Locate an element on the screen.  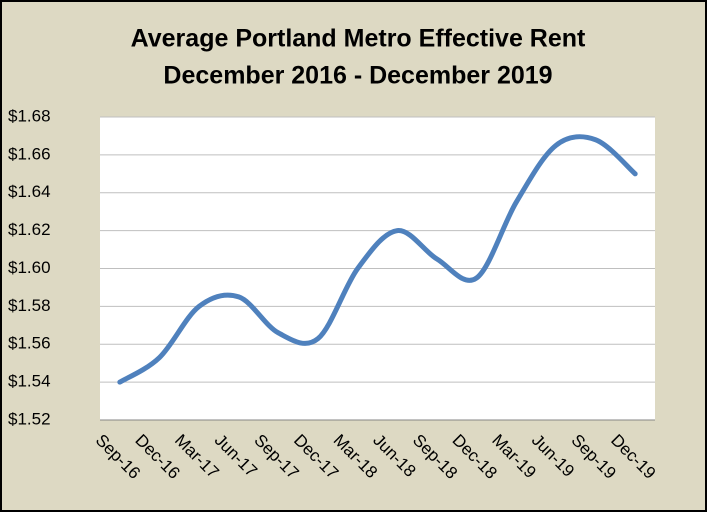
y-tick-label: $1.60 is located at coordinates (29, 267).